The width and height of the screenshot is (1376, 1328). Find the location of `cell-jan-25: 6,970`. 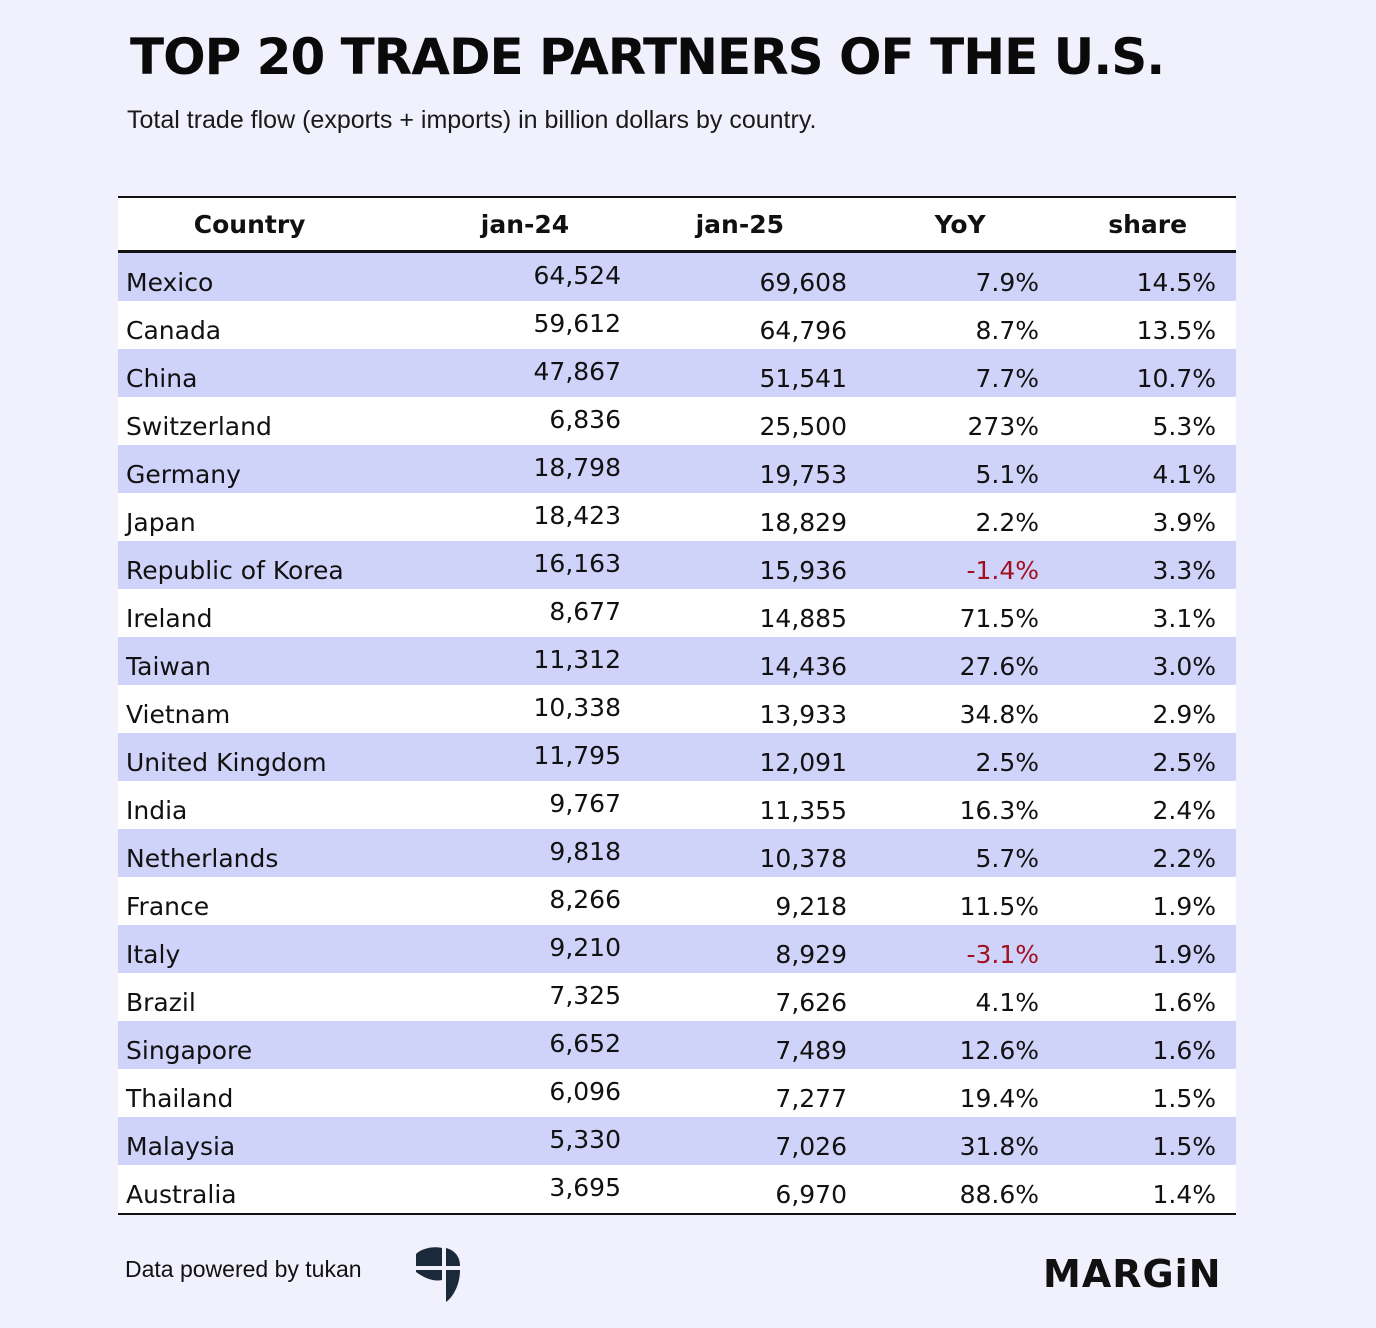

cell-jan-25: 6,970 is located at coordinates (811, 1194).